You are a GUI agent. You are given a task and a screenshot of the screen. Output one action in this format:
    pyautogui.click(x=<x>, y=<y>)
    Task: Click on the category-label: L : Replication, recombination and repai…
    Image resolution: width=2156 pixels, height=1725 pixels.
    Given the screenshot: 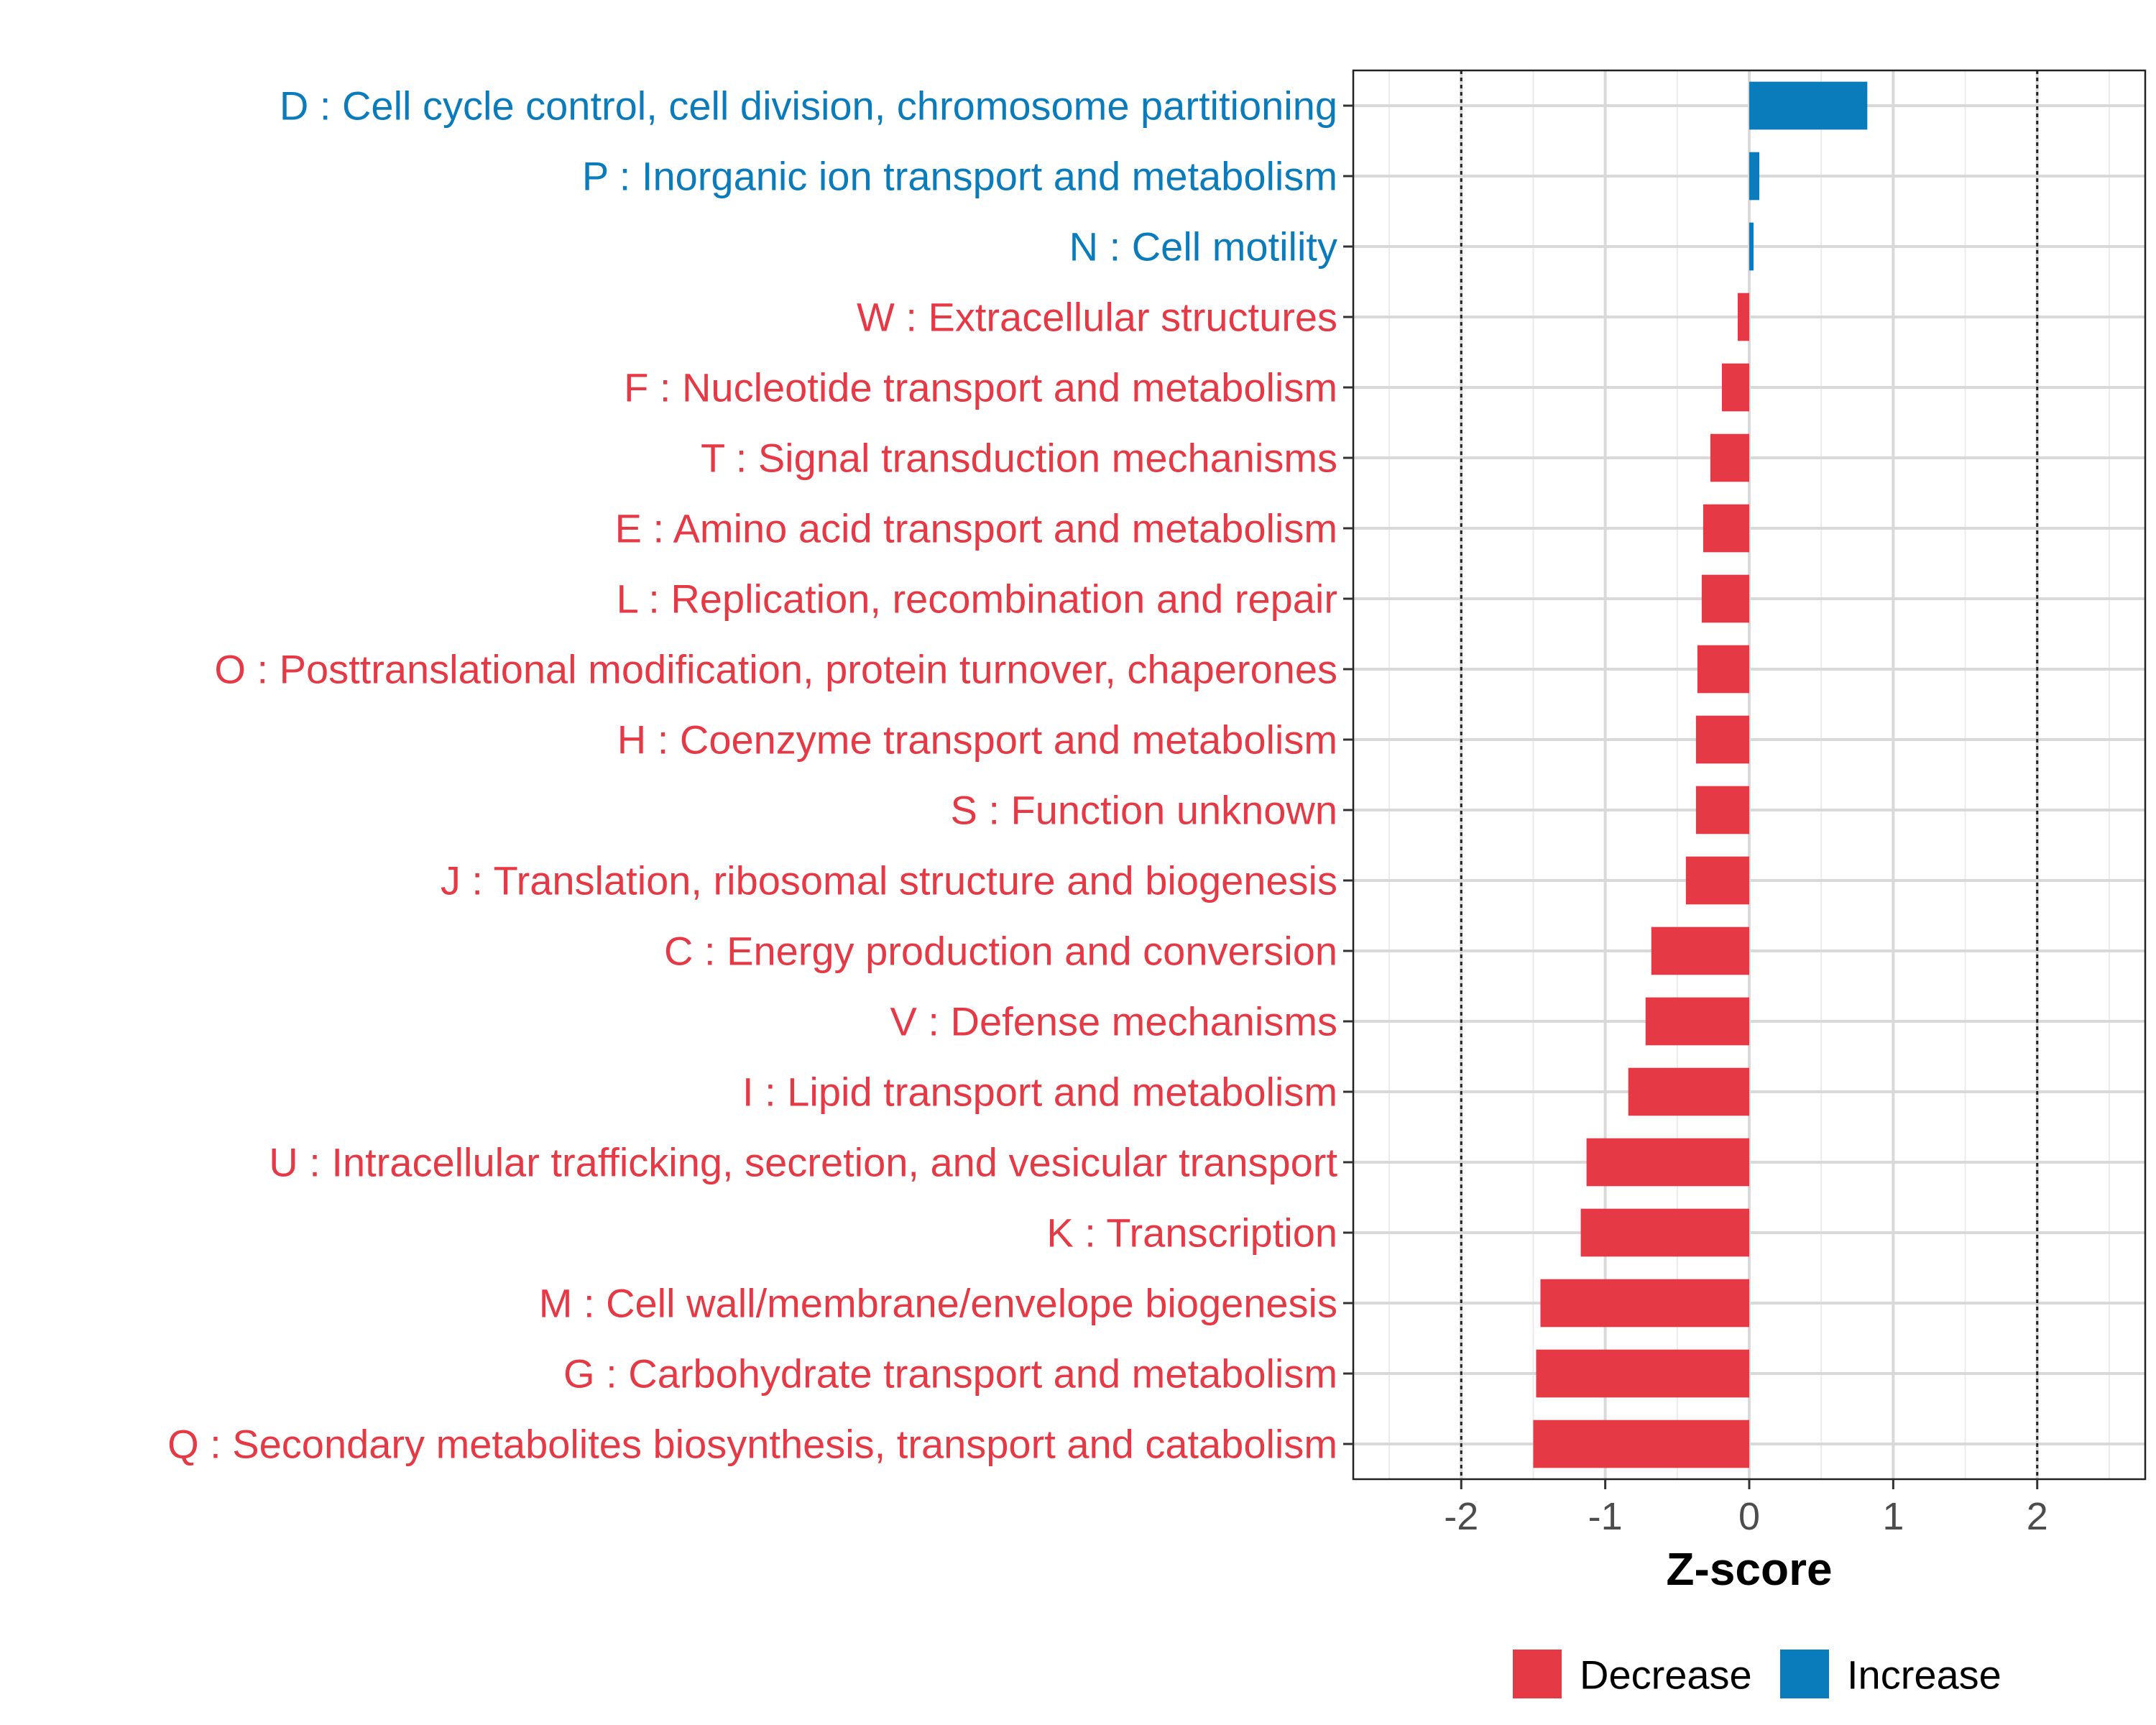 What is the action you would take?
    pyautogui.click(x=977, y=599)
    